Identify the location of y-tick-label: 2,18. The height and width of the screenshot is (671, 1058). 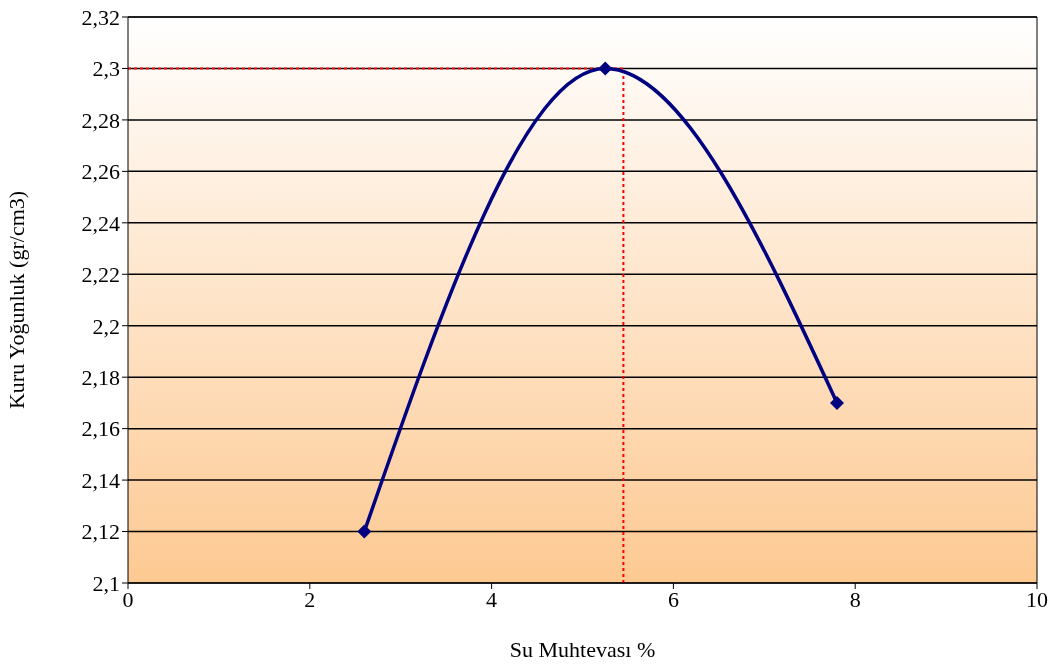
(100, 377).